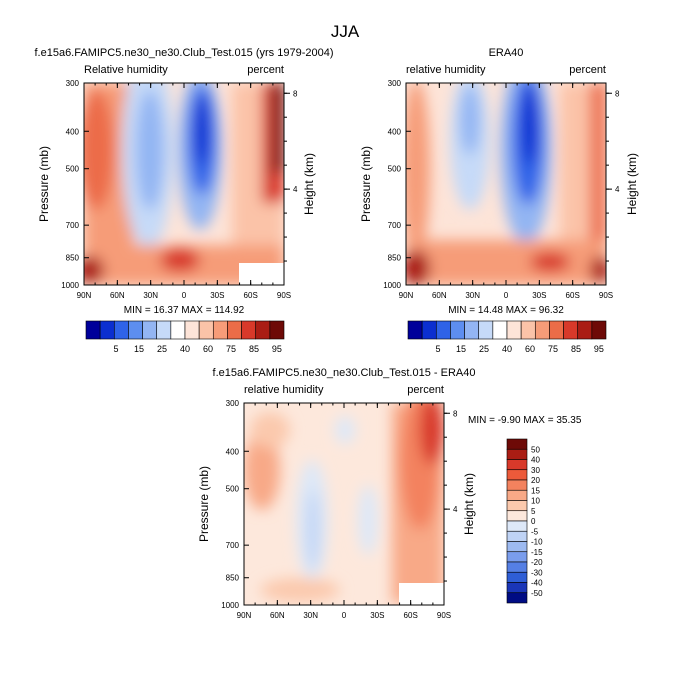  I want to click on left-label: relative humidity, so click(446, 70).